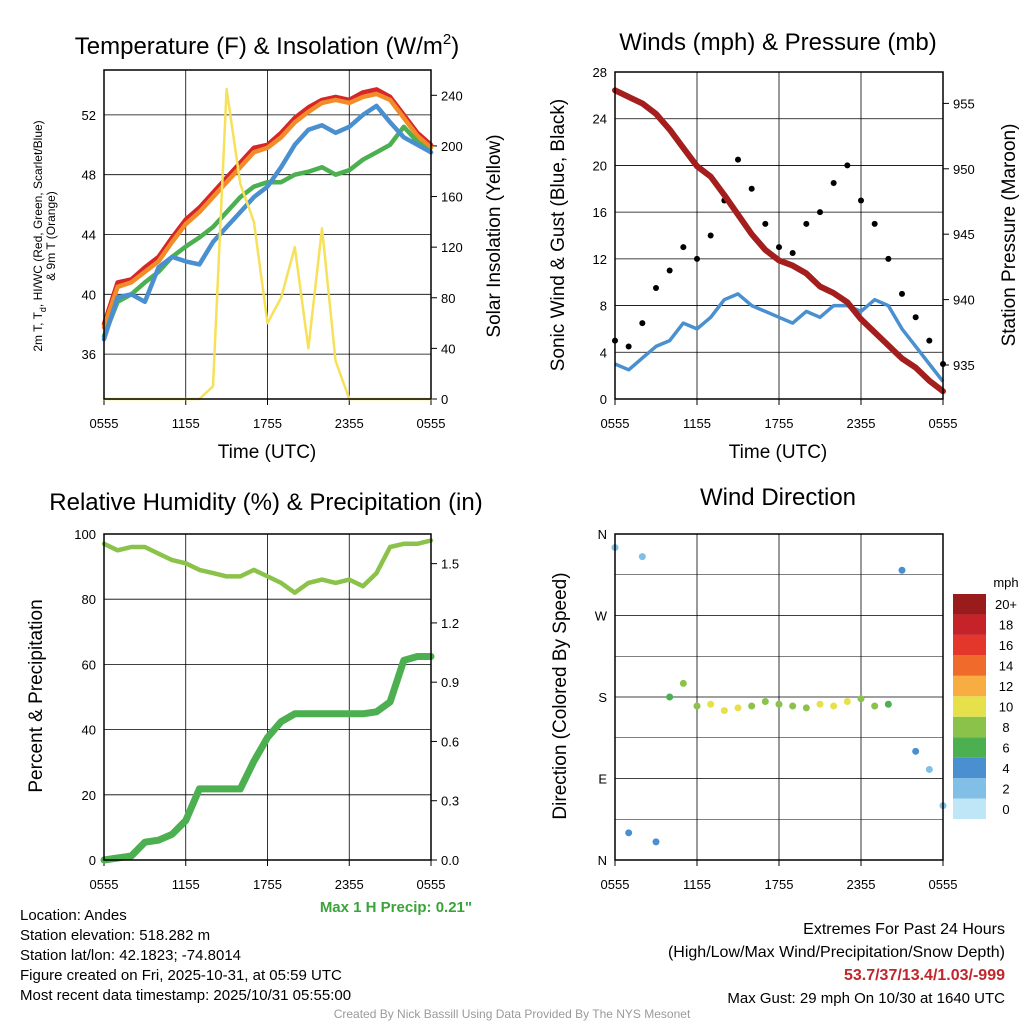 This screenshot has height=1024, width=1024. Describe the element at coordinates (600, 212) in the screenshot. I see `y-tick-label: 16` at that location.